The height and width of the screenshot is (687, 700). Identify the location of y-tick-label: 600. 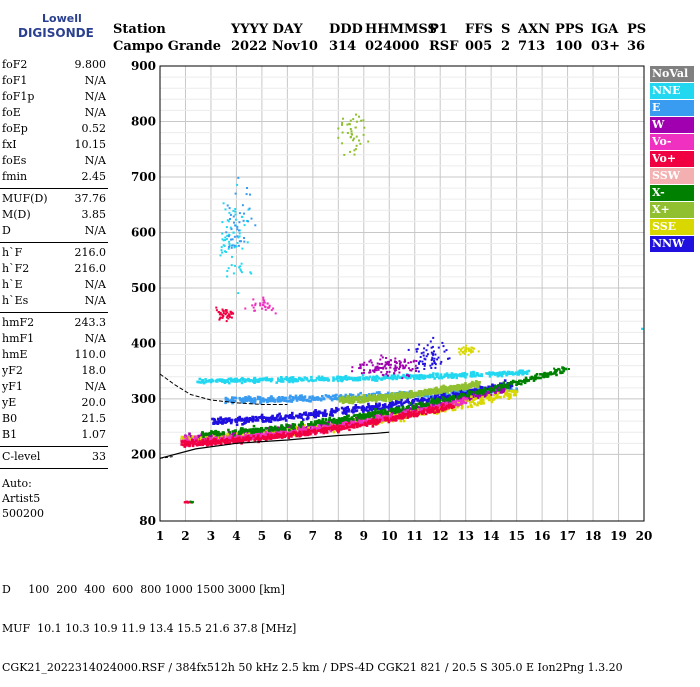
(143, 232).